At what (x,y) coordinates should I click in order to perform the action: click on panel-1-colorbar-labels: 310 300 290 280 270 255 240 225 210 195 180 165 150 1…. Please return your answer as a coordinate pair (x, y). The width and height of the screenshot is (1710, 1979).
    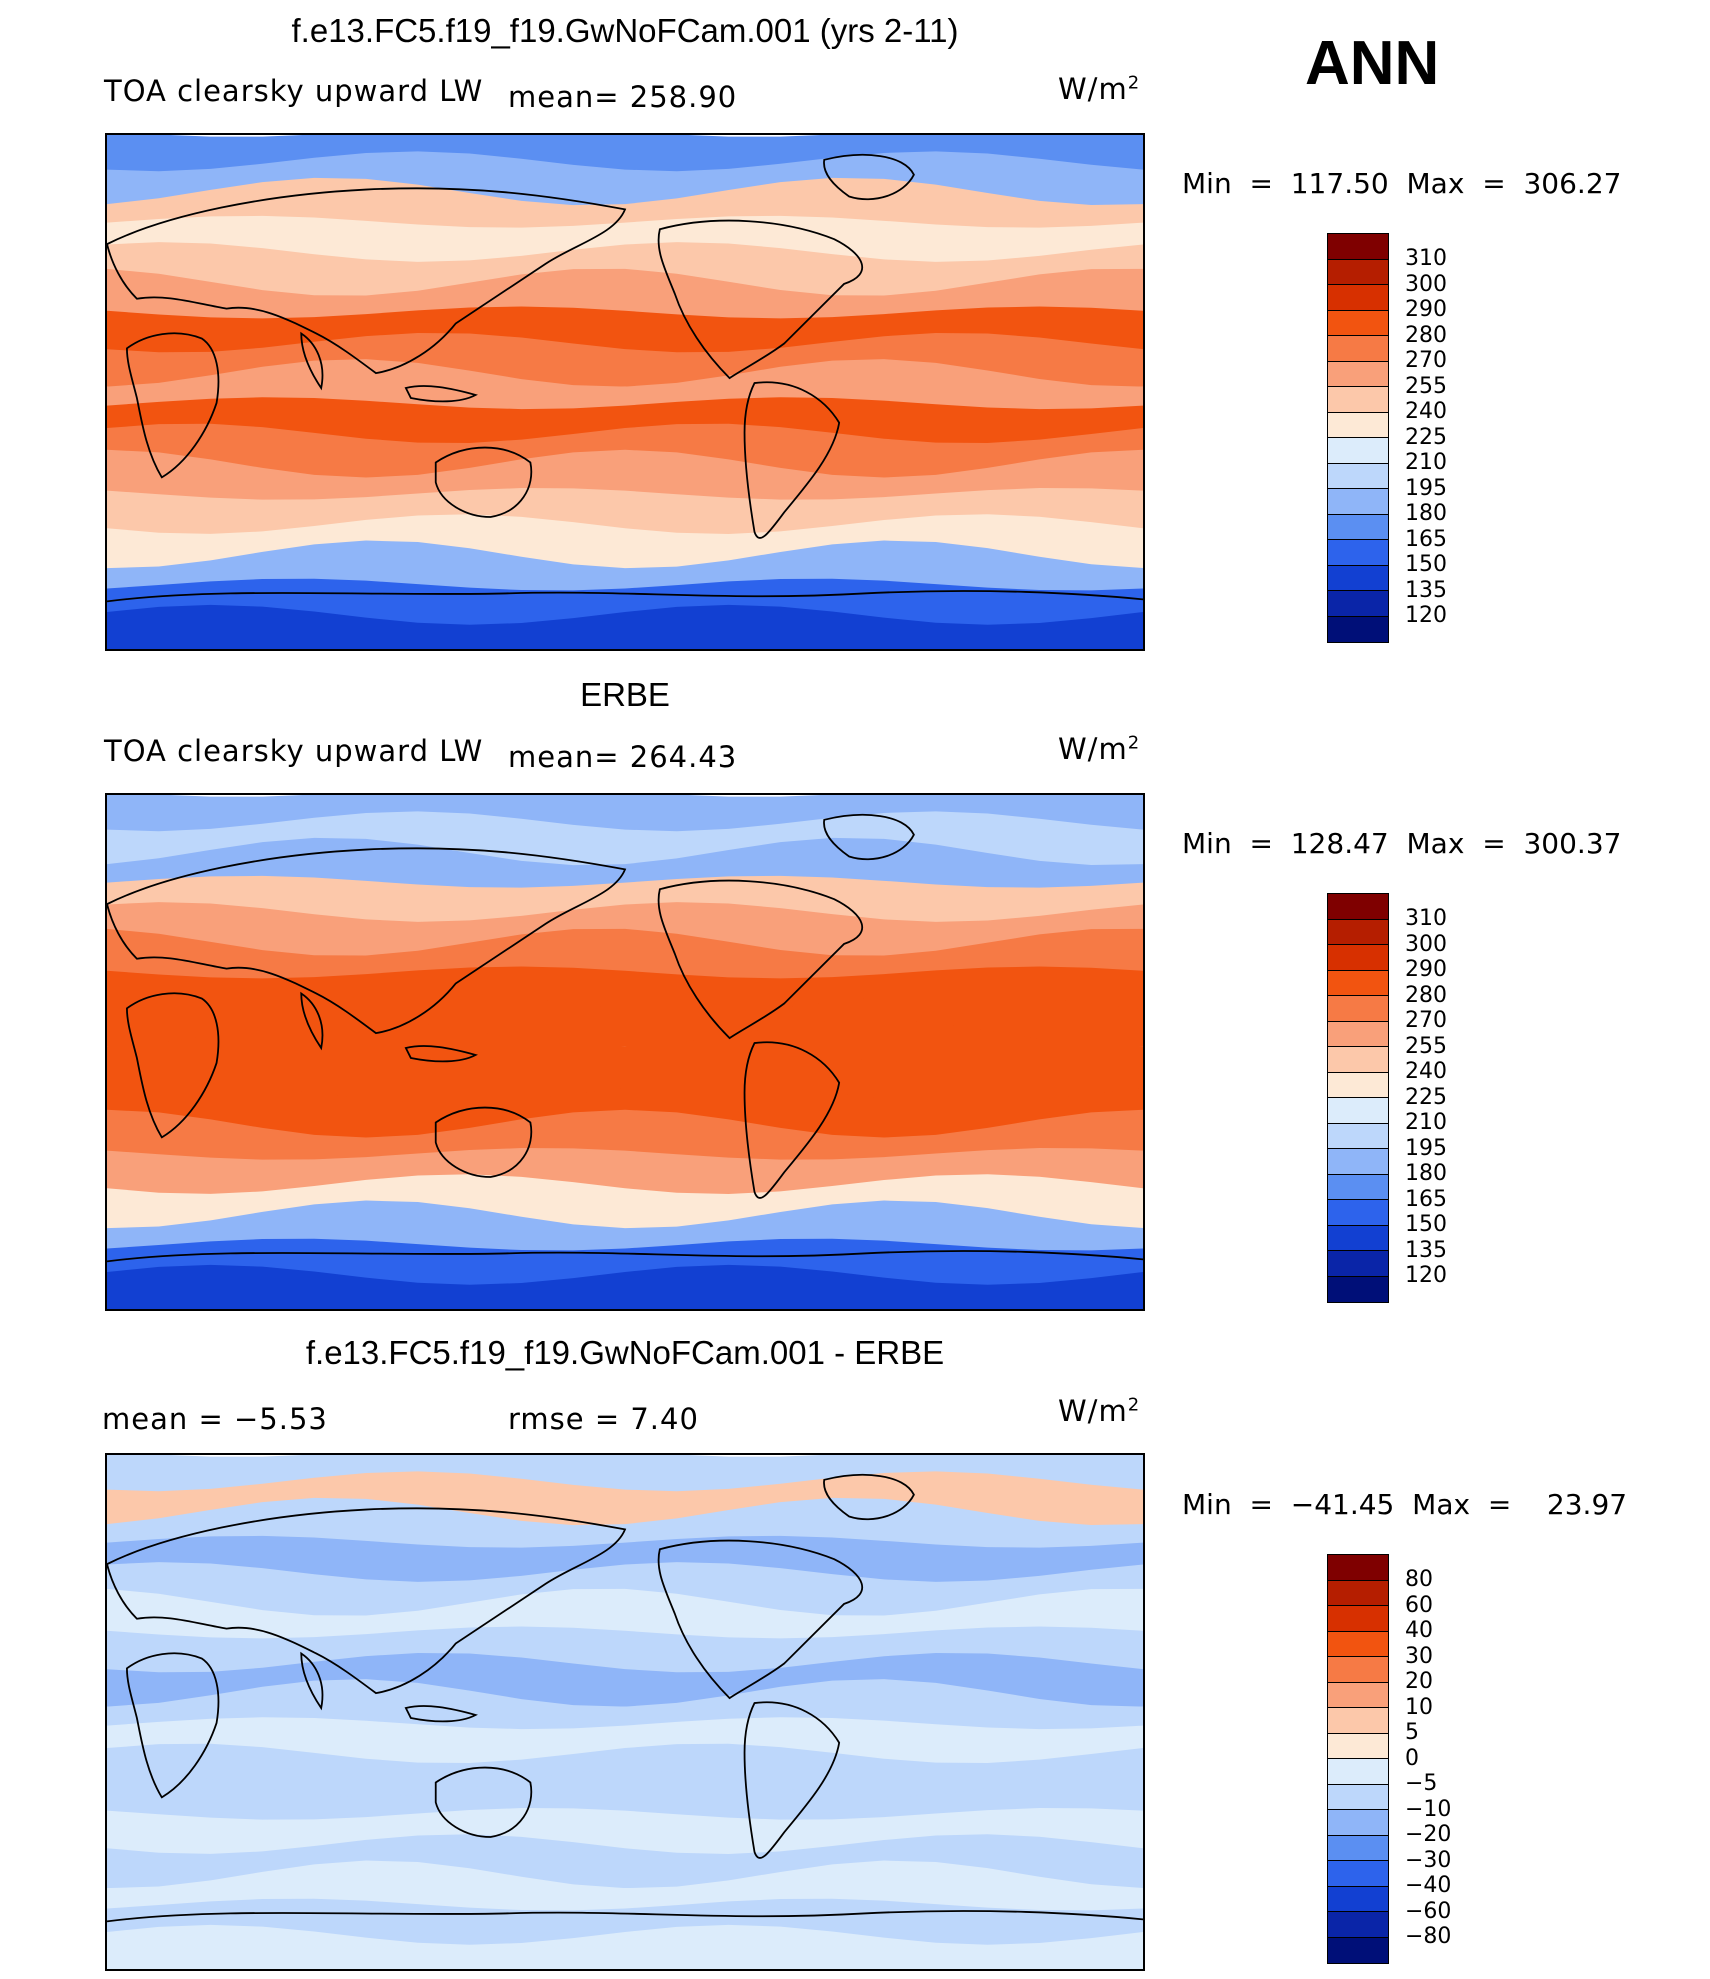
    Looking at the image, I should click on (1426, 437).